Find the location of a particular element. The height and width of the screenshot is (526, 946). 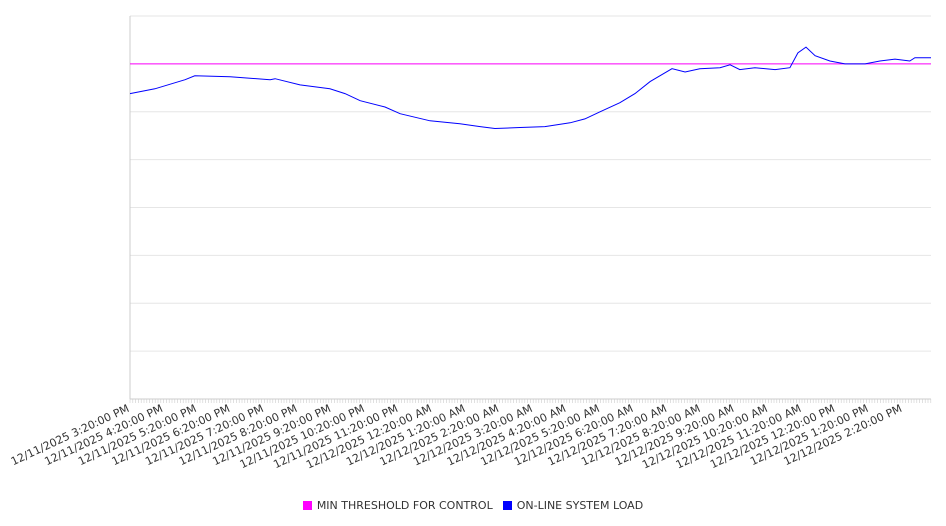

legend-item-threshold: MIN THRESHOLD FOR CONTROL is located at coordinates (397, 505).